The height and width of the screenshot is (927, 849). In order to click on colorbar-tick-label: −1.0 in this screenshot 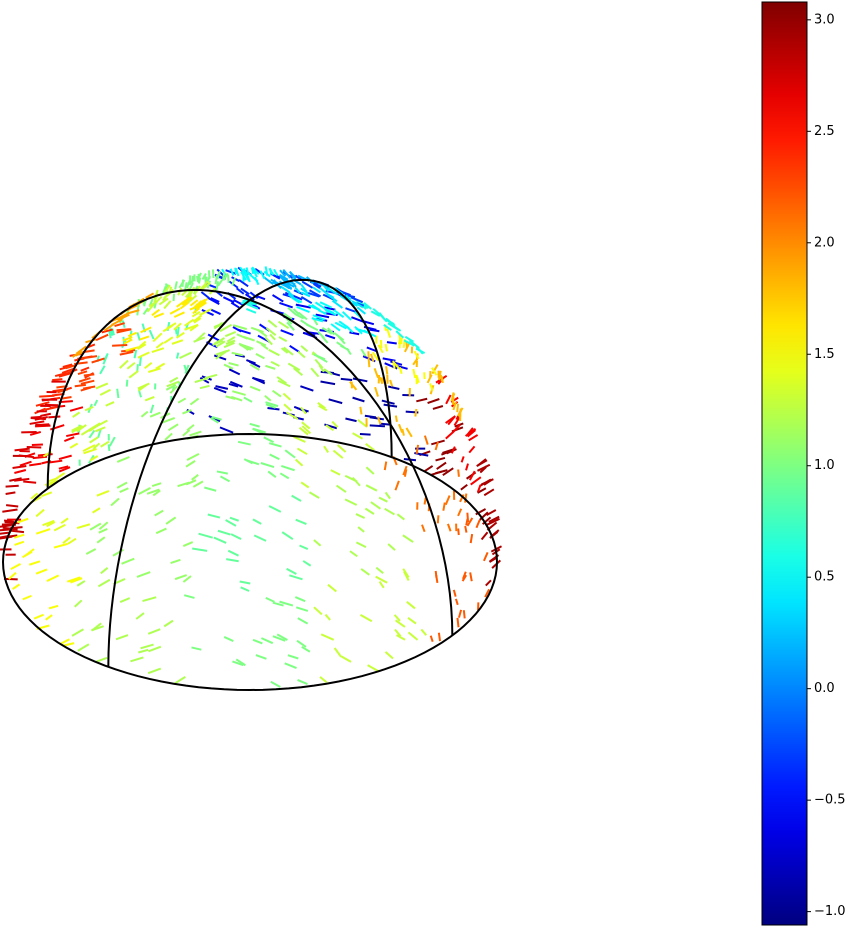, I will do `click(830, 911)`.